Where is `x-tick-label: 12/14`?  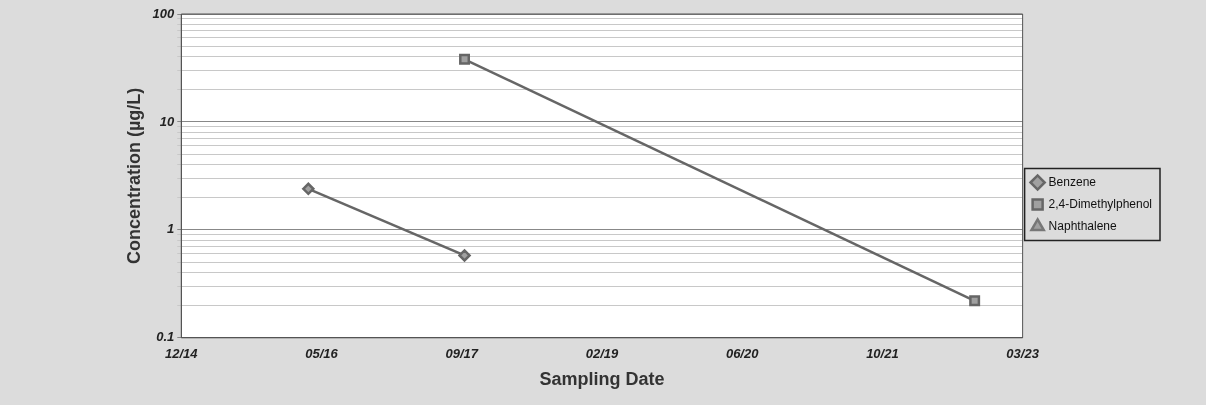 x-tick-label: 12/14 is located at coordinates (182, 354).